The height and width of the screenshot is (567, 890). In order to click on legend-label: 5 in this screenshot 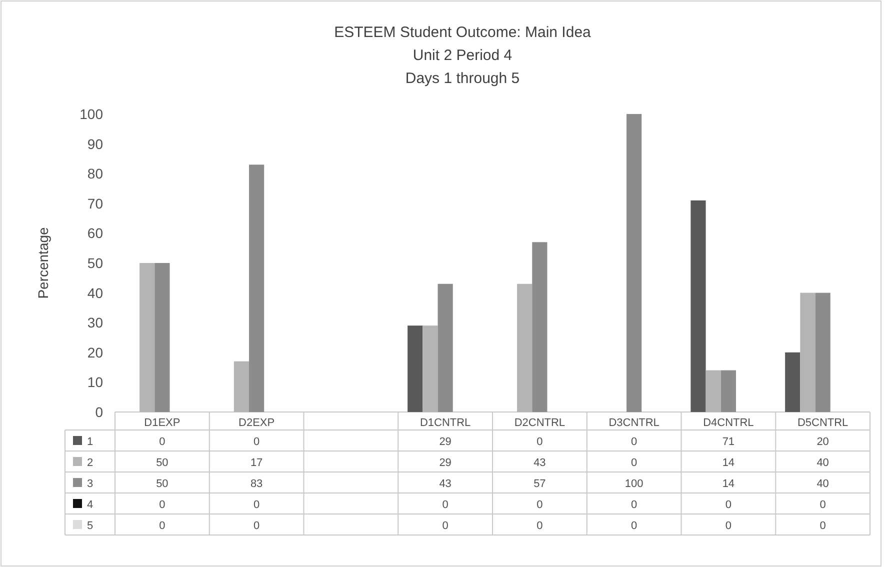, I will do `click(90, 526)`.